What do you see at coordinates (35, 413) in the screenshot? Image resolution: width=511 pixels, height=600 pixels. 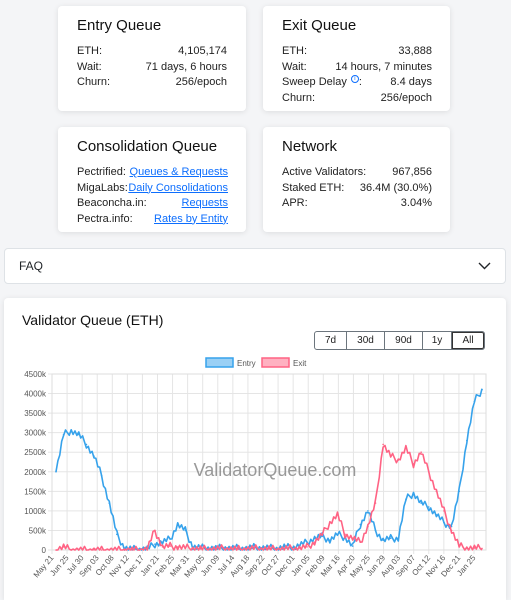 I see `y-tick-label: 3500k` at bounding box center [35, 413].